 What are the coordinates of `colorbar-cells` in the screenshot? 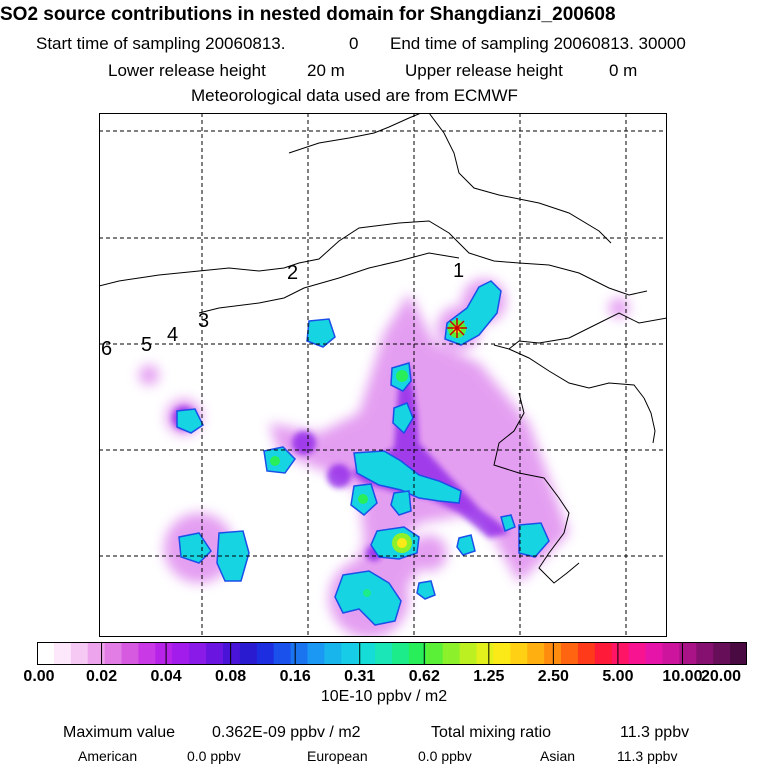 It's located at (392, 653).